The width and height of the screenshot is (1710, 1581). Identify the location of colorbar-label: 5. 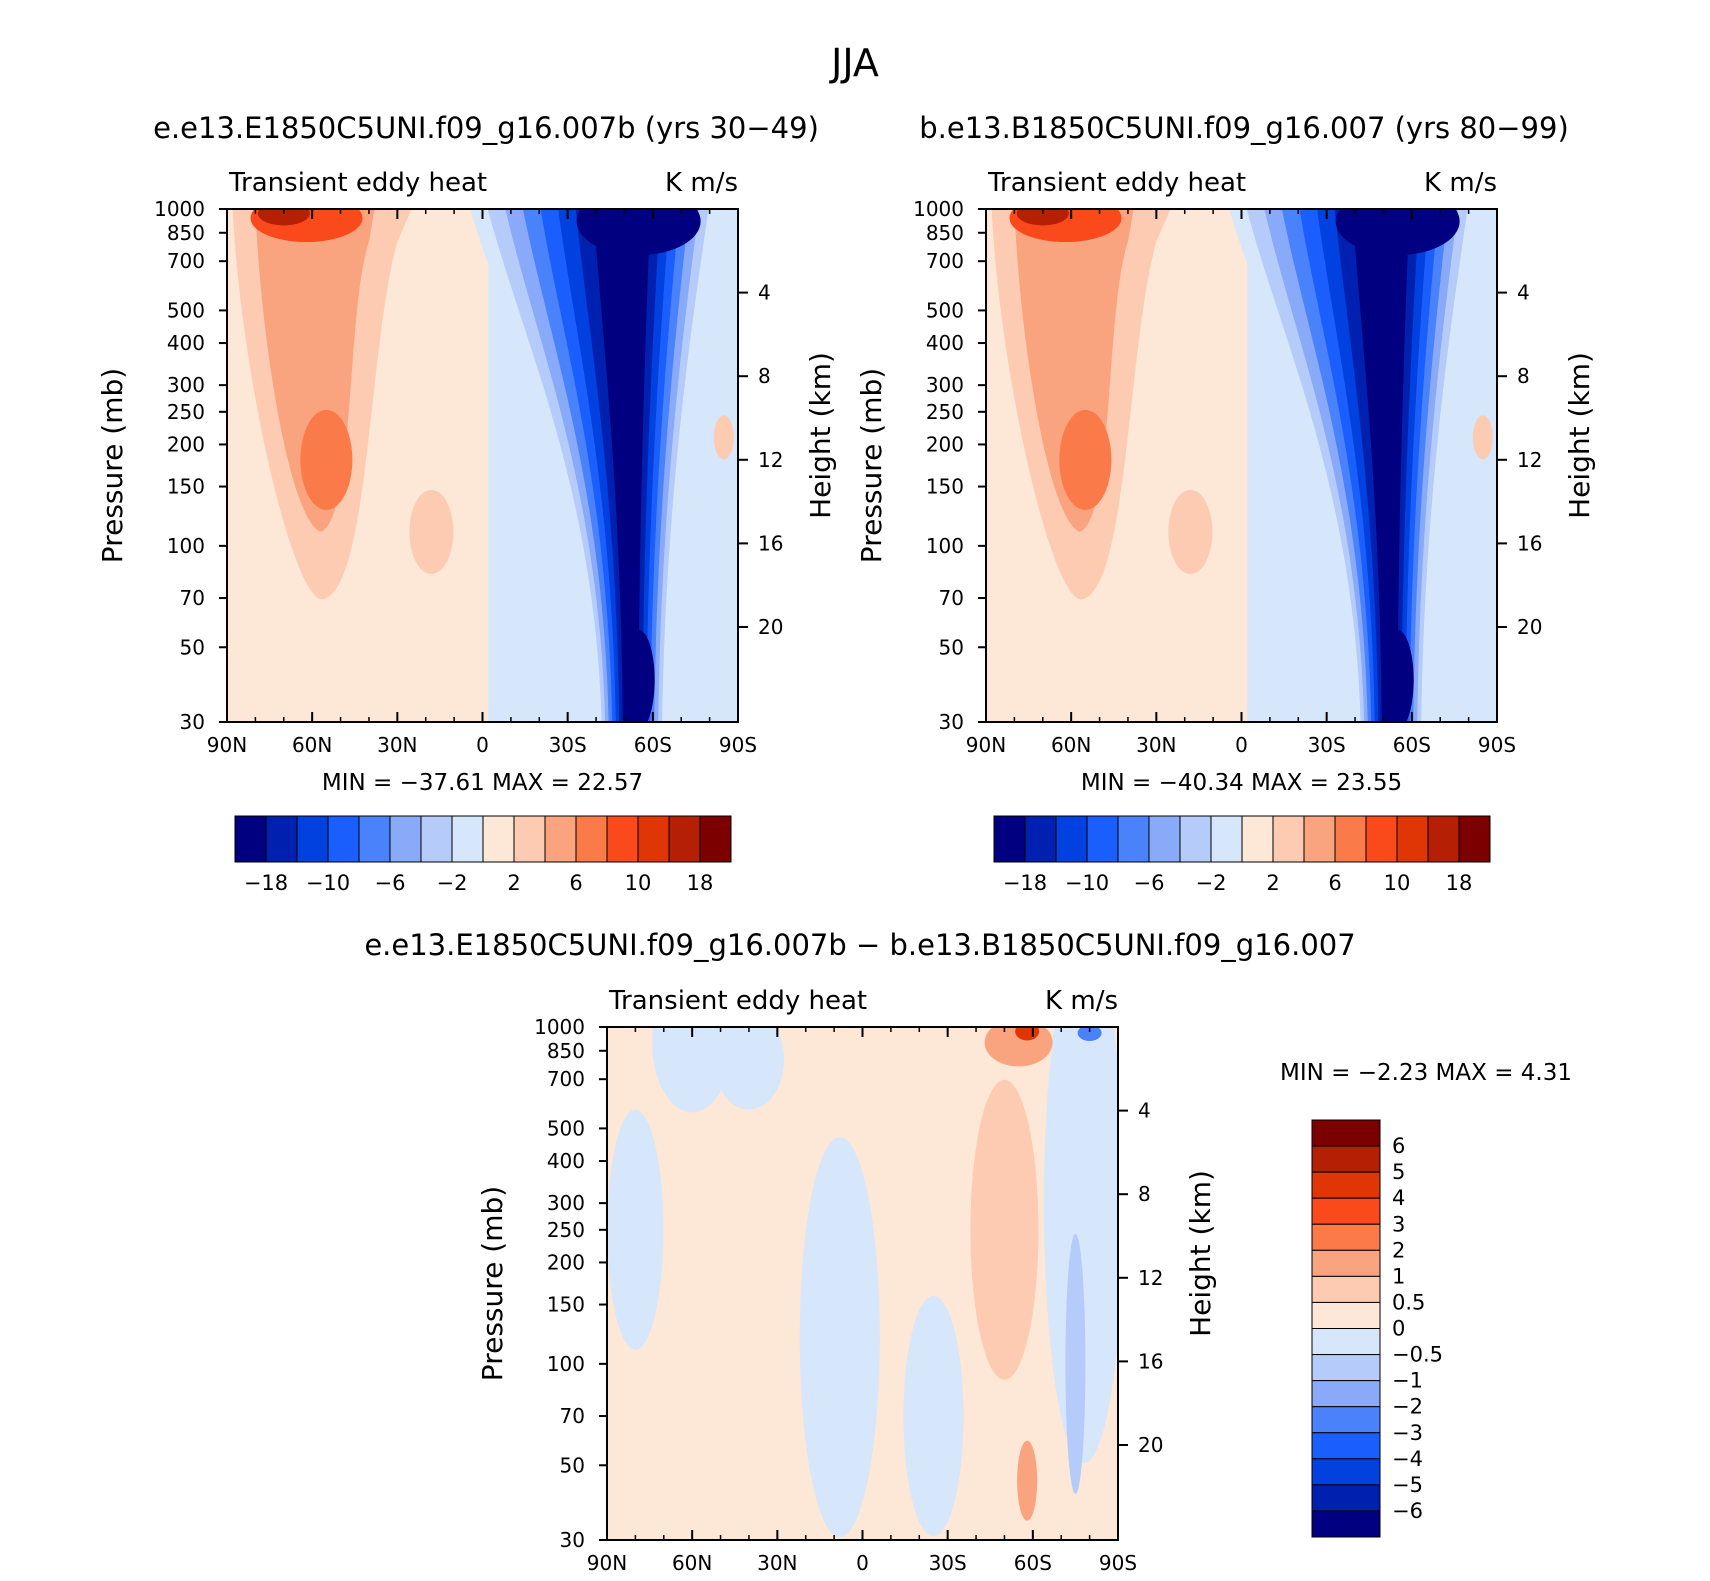
(1398, 1172).